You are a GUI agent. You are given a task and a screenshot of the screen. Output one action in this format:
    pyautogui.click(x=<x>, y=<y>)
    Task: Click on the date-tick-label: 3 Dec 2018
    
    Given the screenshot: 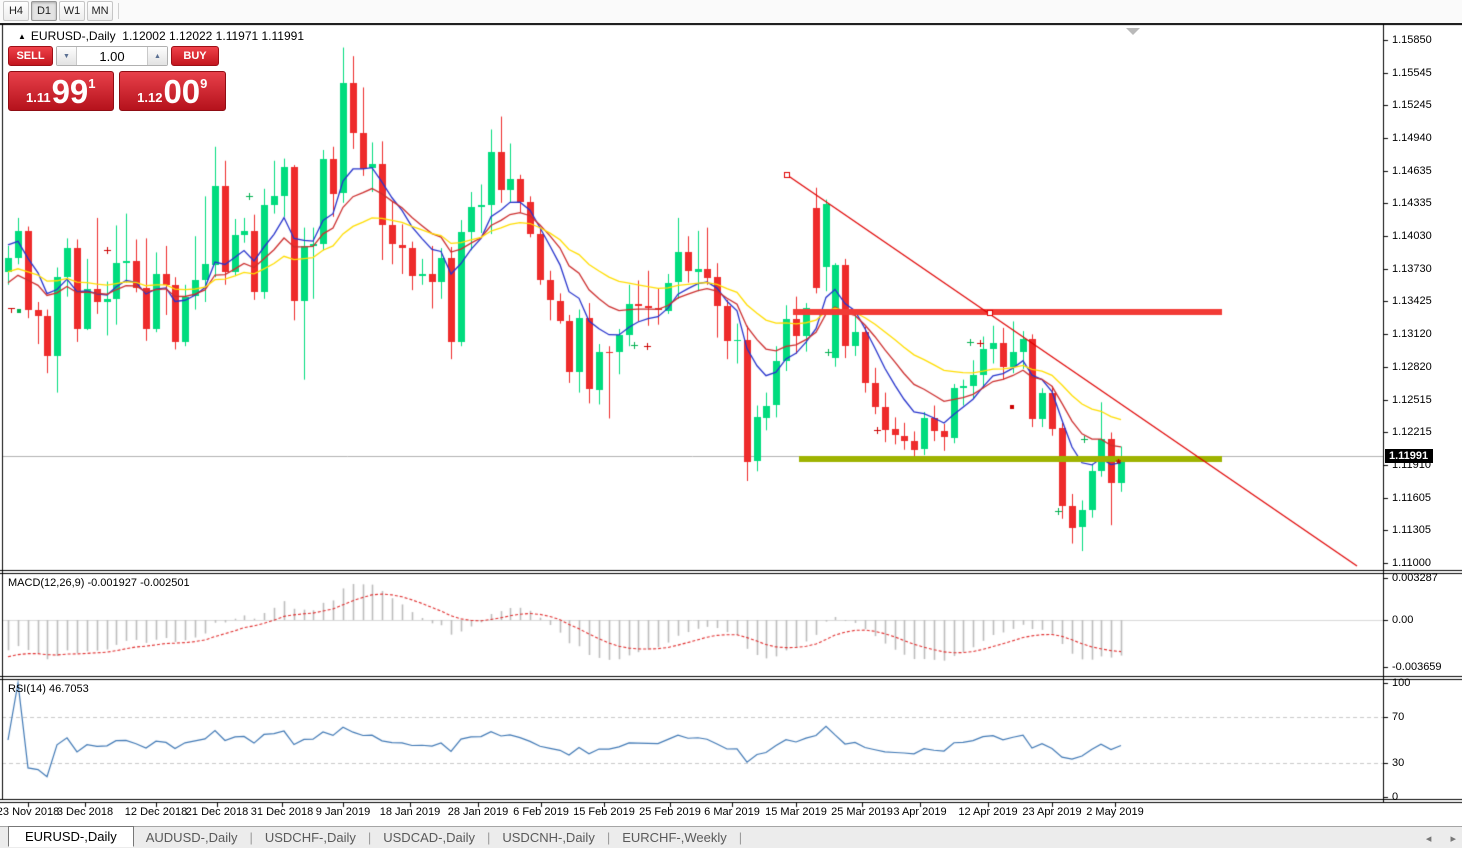 What is the action you would take?
    pyautogui.click(x=85, y=812)
    